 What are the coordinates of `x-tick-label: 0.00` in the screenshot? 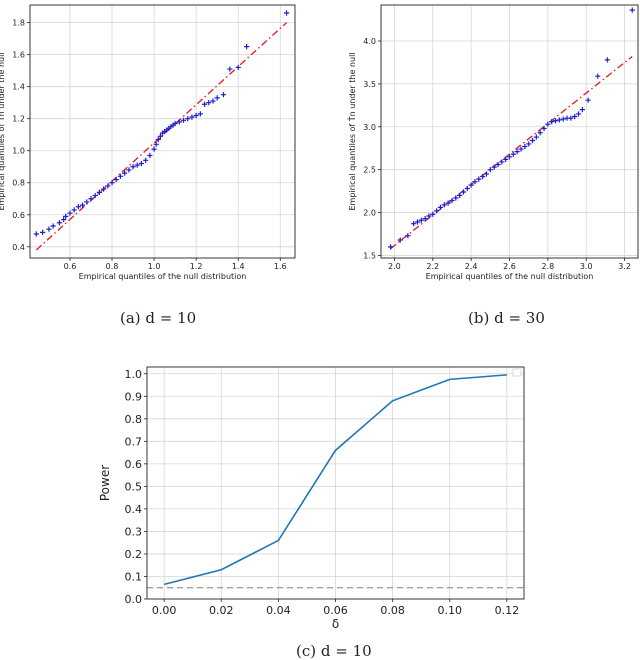 It's located at (164, 610).